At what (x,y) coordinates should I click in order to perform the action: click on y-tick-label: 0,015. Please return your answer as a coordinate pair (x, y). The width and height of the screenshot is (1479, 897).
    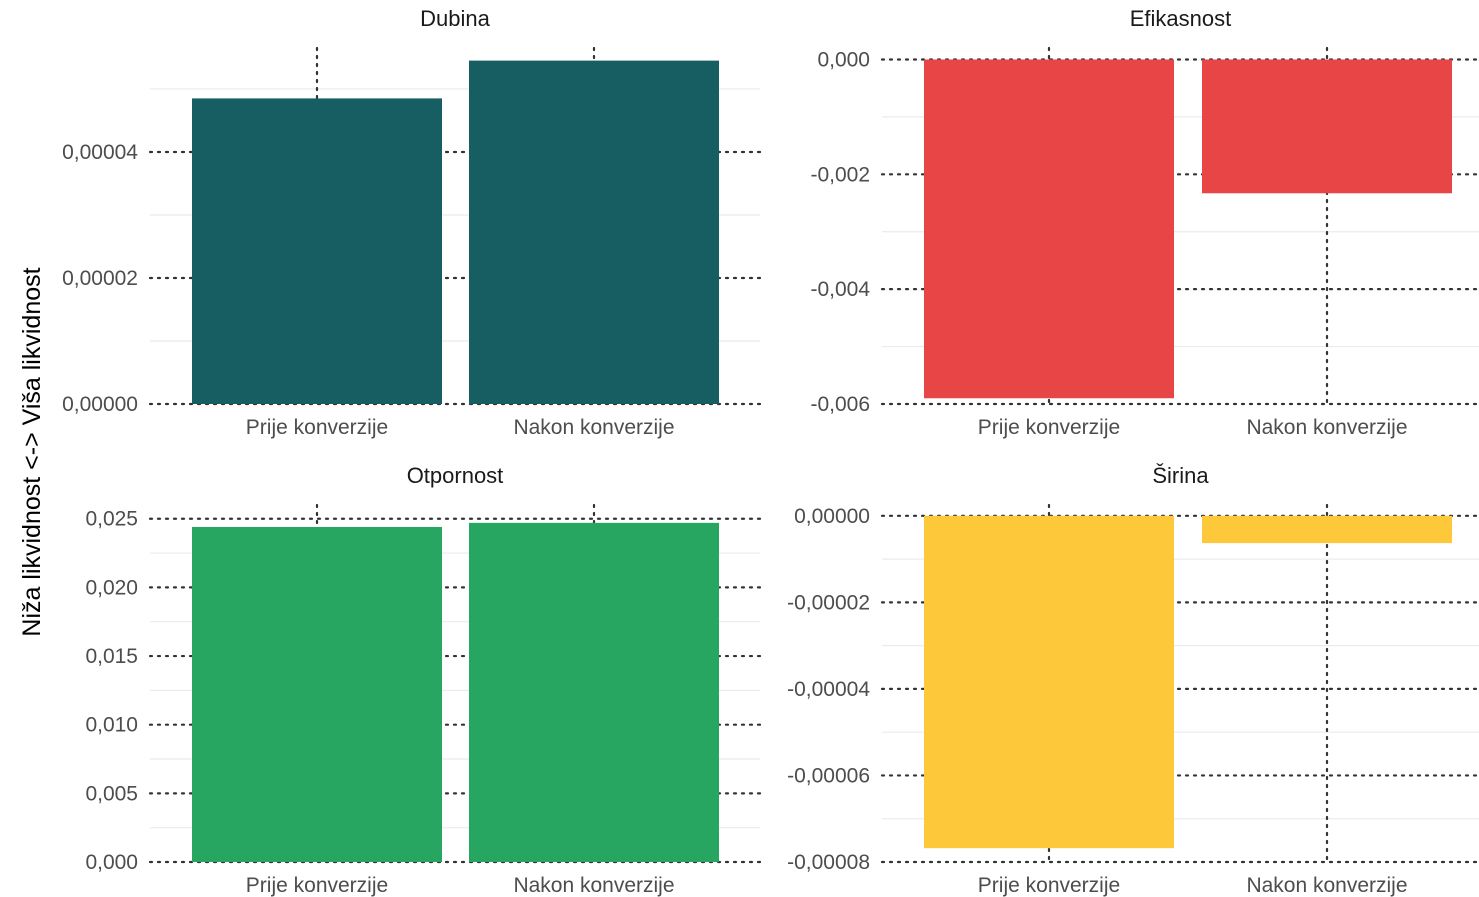
    Looking at the image, I should click on (111, 656).